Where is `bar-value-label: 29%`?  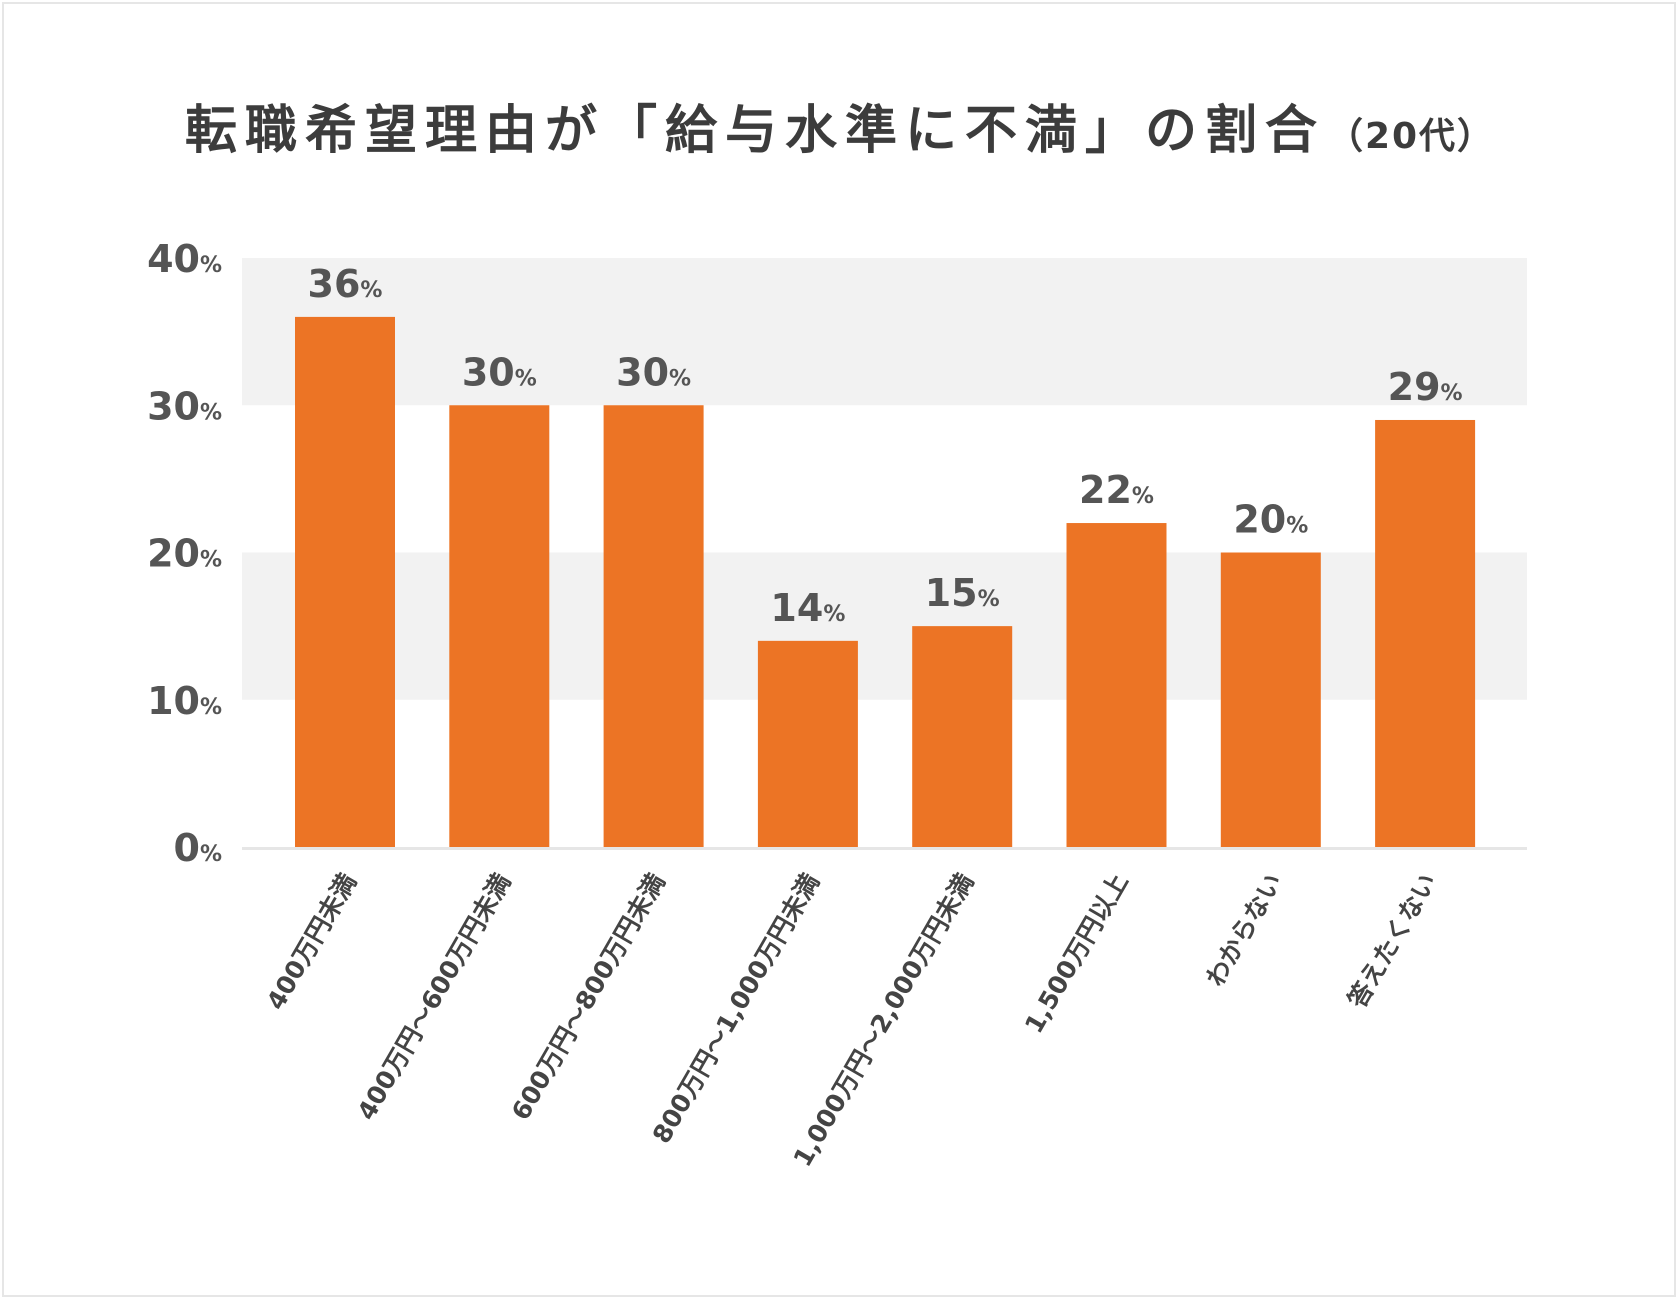
bar-value-label: 29% is located at coordinates (1425, 387).